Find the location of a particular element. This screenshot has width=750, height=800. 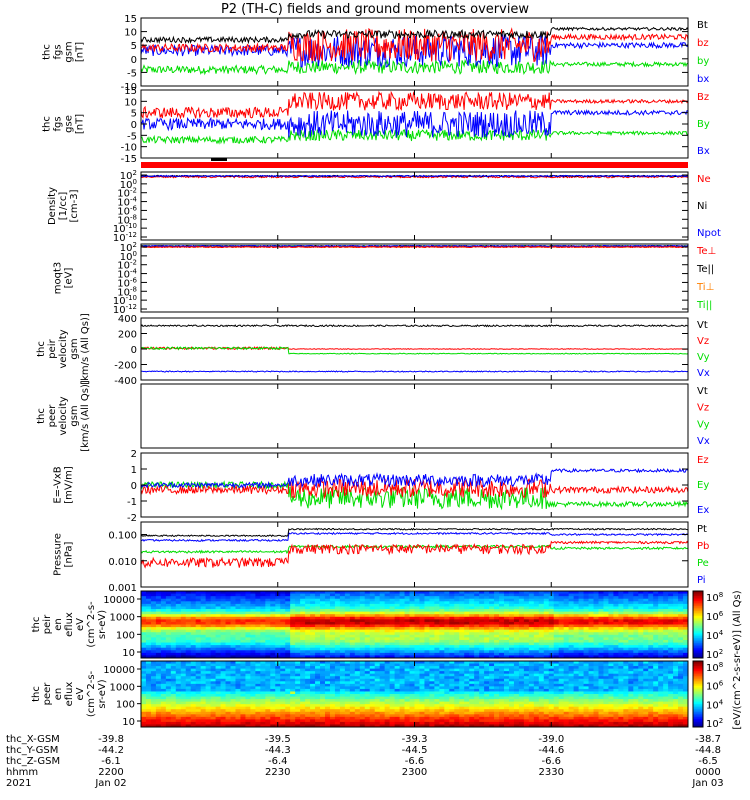

date-label: Jan 03 is located at coordinates (707, 783).